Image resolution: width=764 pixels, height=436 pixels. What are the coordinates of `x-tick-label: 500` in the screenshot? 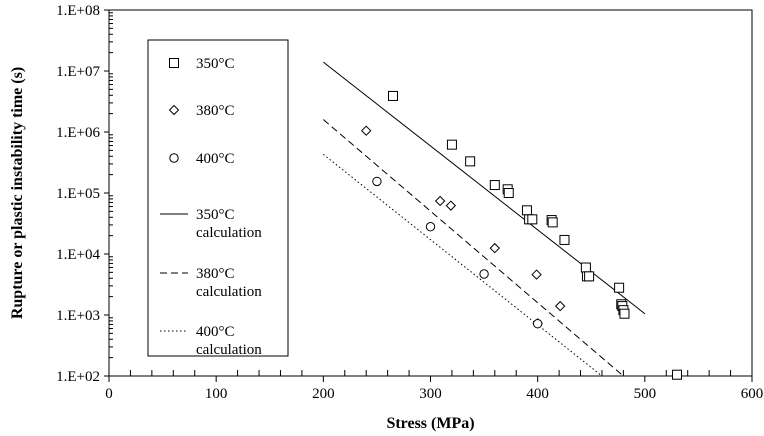 It's located at (645, 394).